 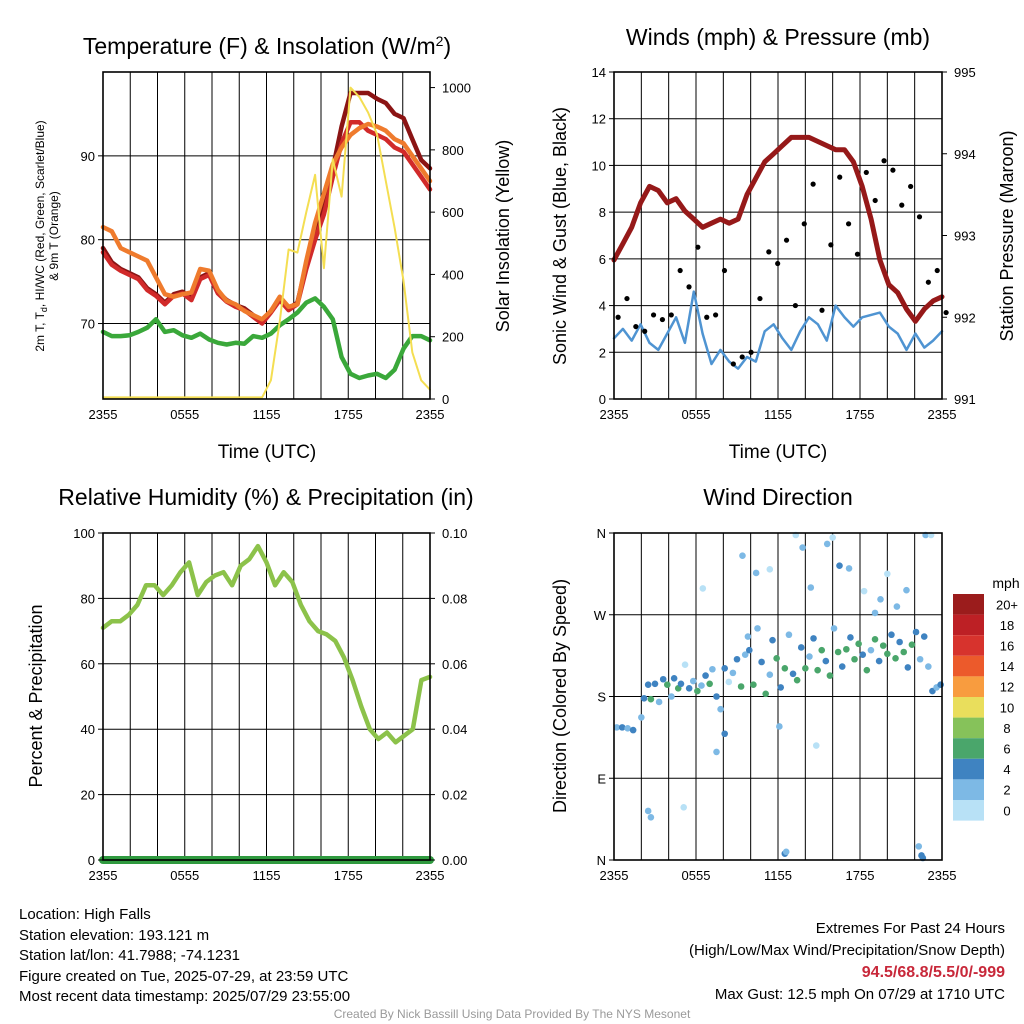 What do you see at coordinates (1006, 810) in the screenshot?
I see `colorbar-label: 0` at bounding box center [1006, 810].